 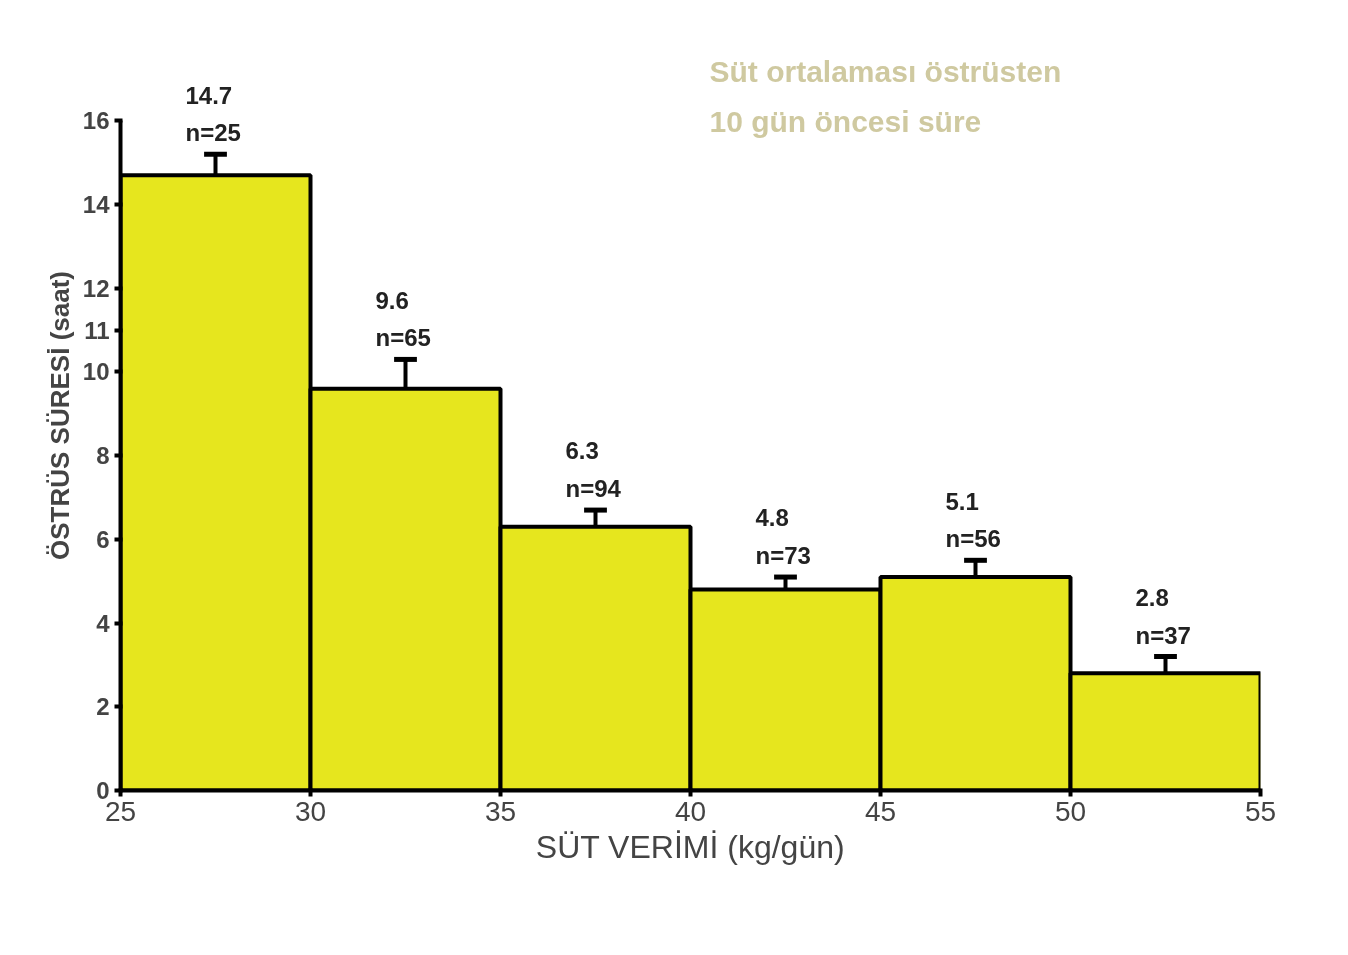 What do you see at coordinates (96, 121) in the screenshot?
I see `y-tick-label: 16` at bounding box center [96, 121].